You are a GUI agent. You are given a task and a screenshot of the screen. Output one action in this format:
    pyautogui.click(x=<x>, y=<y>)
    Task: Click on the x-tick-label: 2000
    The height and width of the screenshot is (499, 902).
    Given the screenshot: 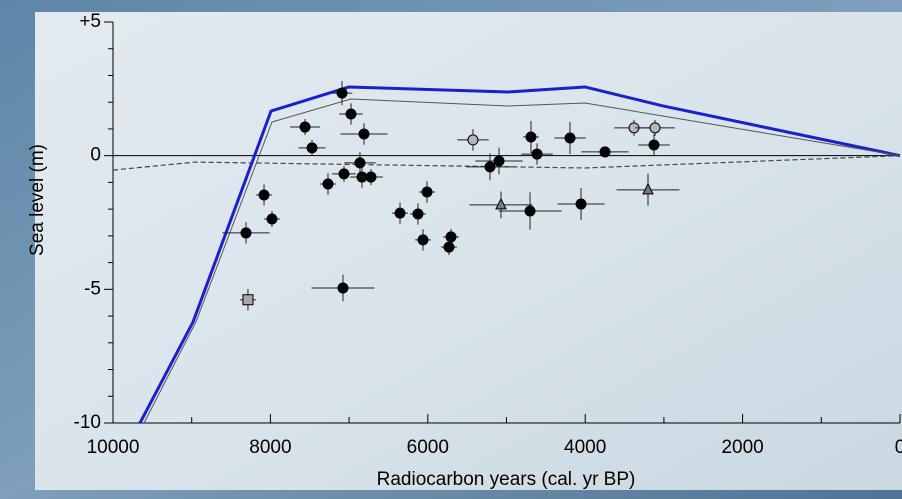 What is the action you would take?
    pyautogui.click(x=742, y=447)
    